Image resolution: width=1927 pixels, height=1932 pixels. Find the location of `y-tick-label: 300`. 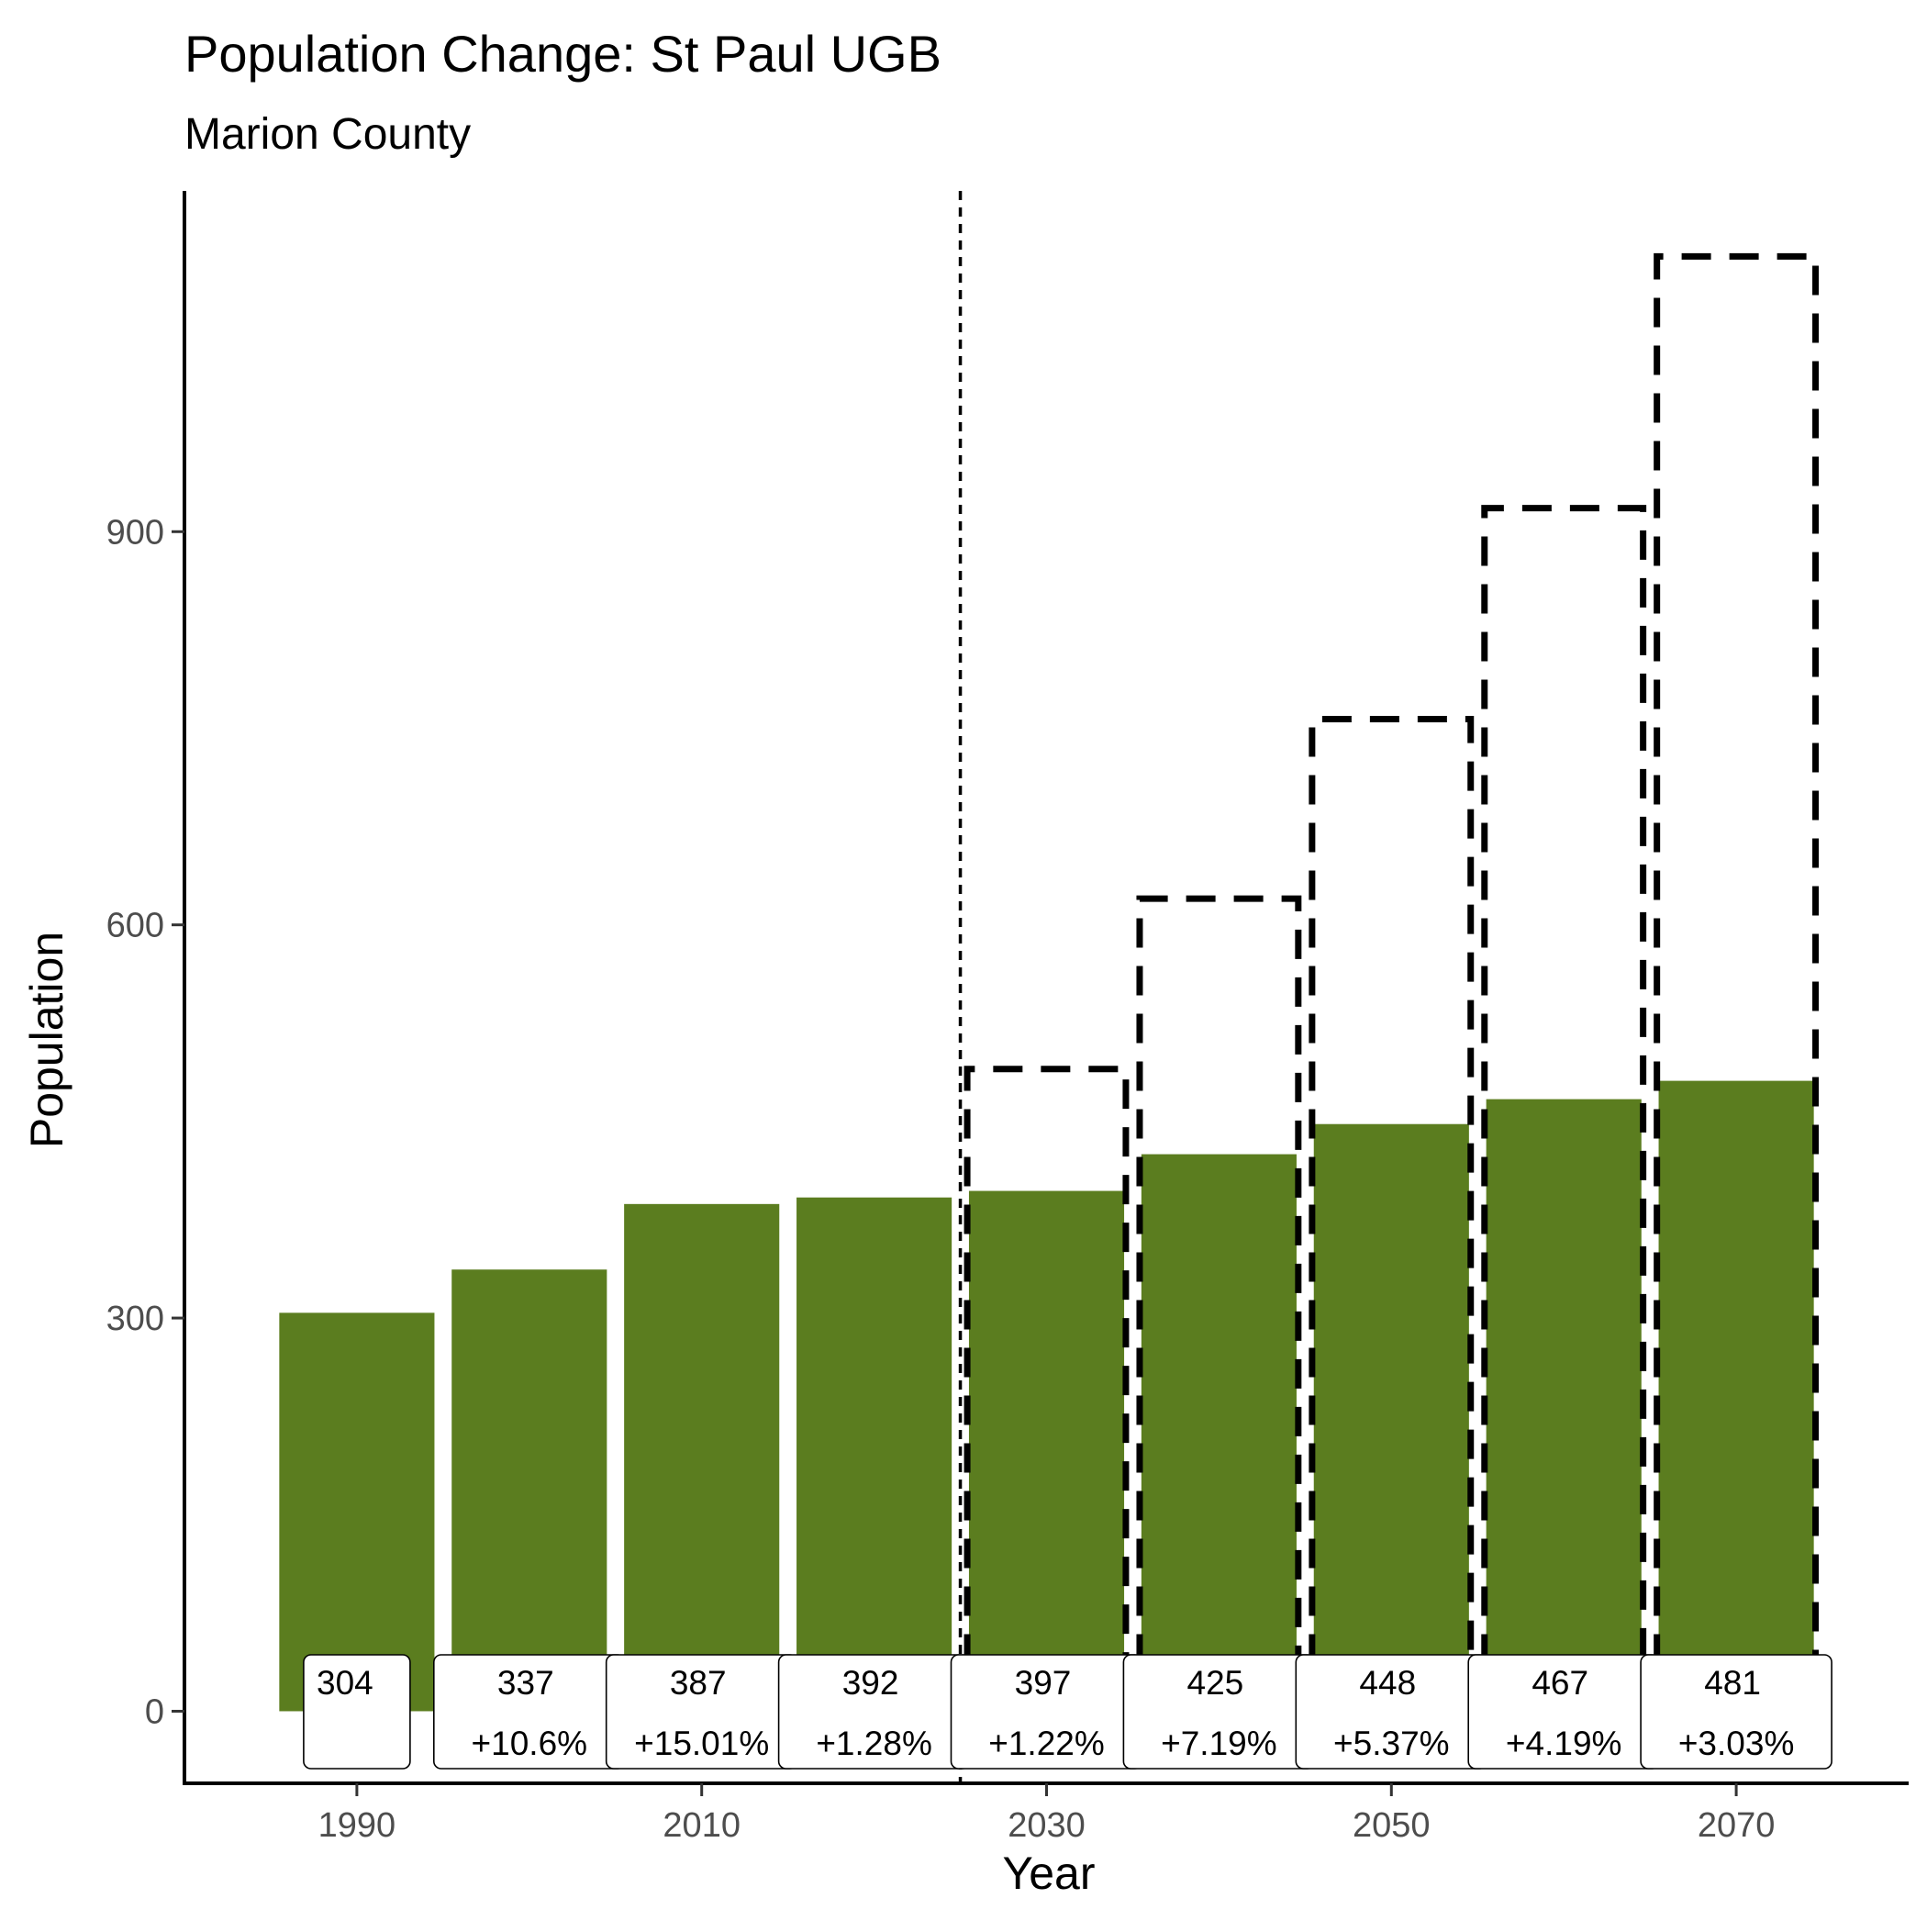

y-tick-label: 300 is located at coordinates (135, 1319).